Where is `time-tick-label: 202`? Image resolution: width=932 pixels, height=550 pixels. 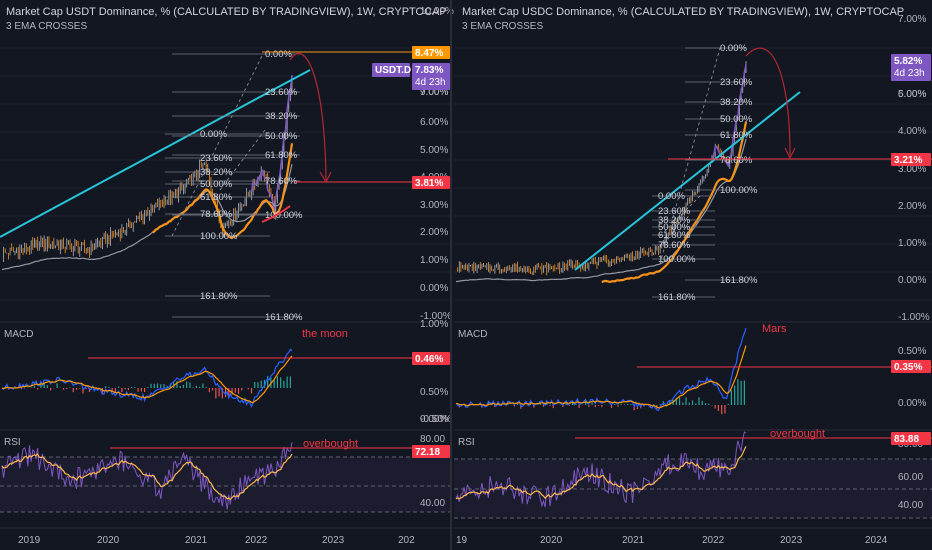
time-tick-label: 202 is located at coordinates (406, 540).